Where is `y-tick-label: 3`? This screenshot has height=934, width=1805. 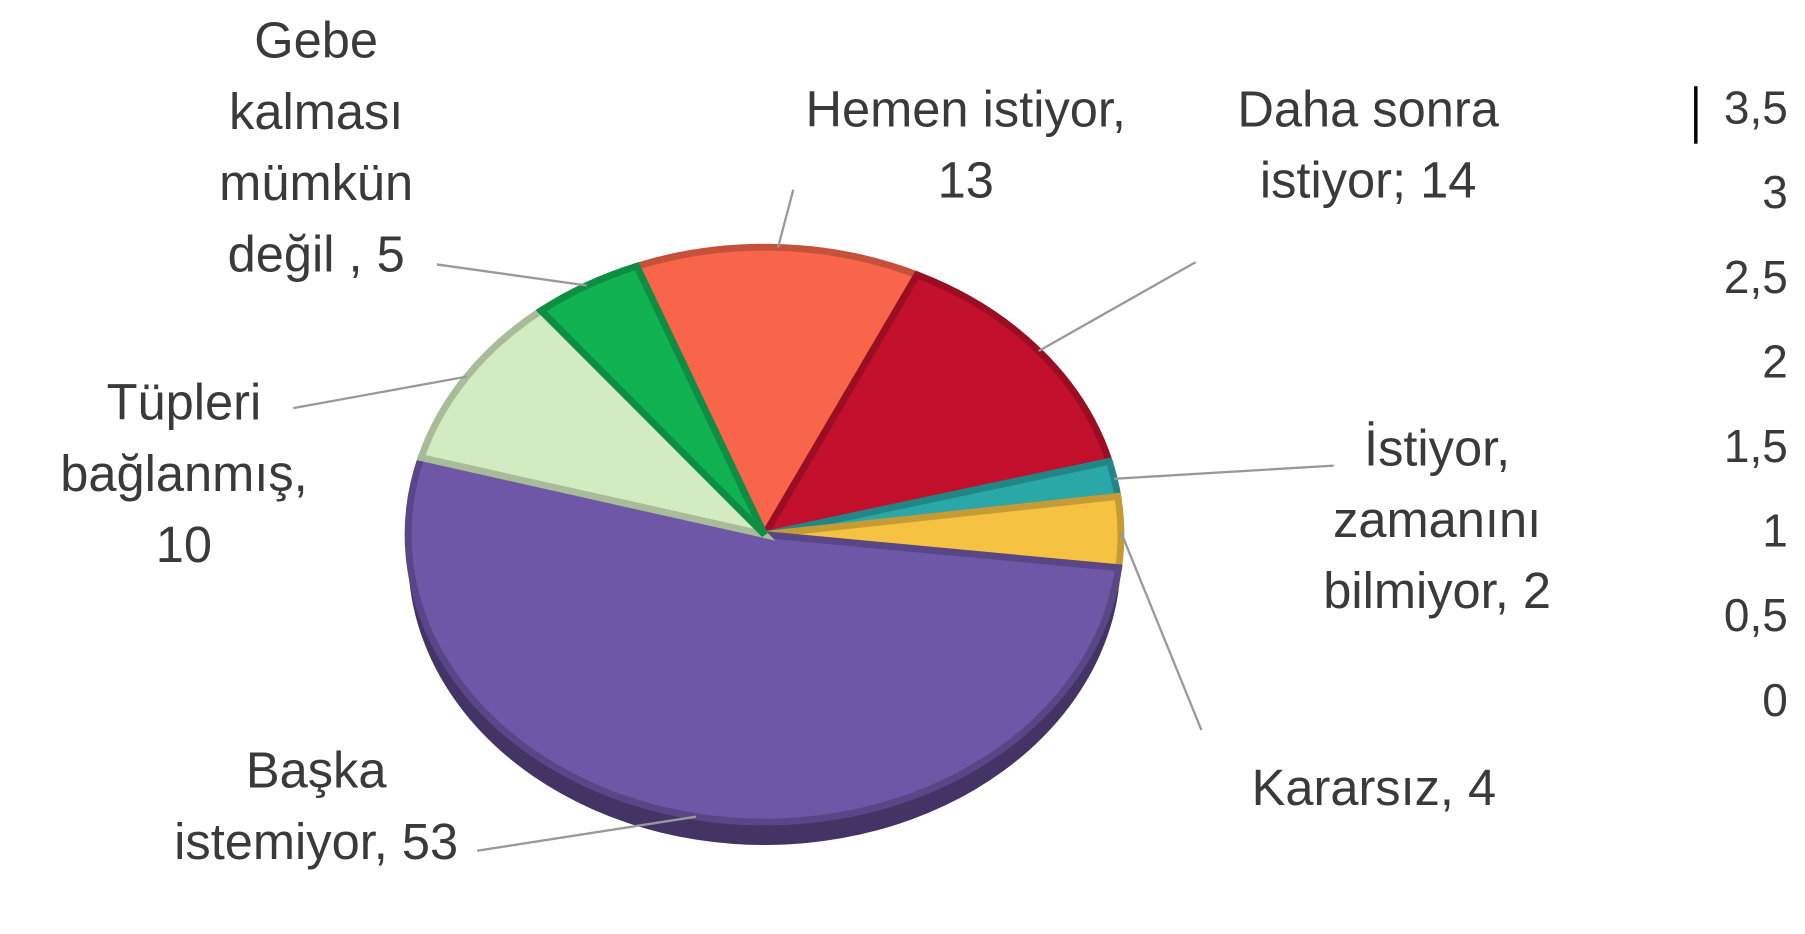 y-tick-label: 3 is located at coordinates (1775, 192).